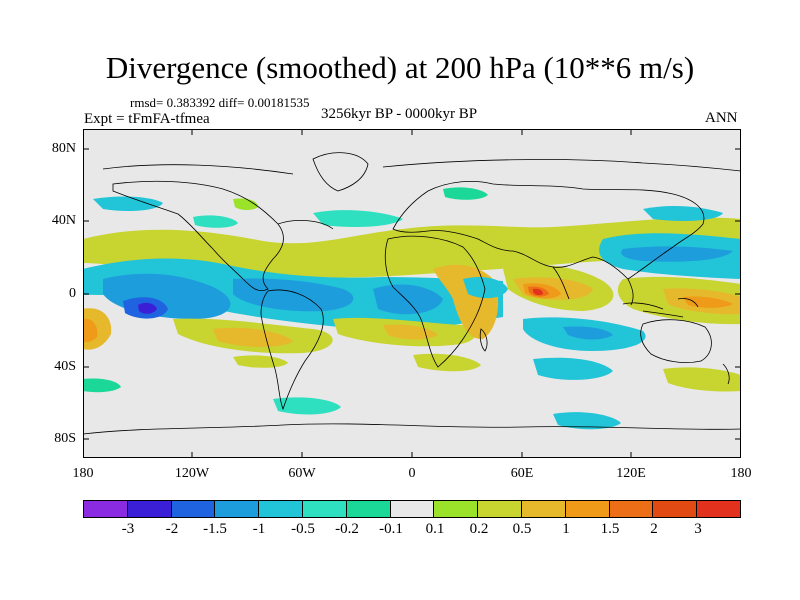 Image resolution: width=800 pixels, height=600 pixels. I want to click on lat-label-40s: 40S, so click(65, 366).